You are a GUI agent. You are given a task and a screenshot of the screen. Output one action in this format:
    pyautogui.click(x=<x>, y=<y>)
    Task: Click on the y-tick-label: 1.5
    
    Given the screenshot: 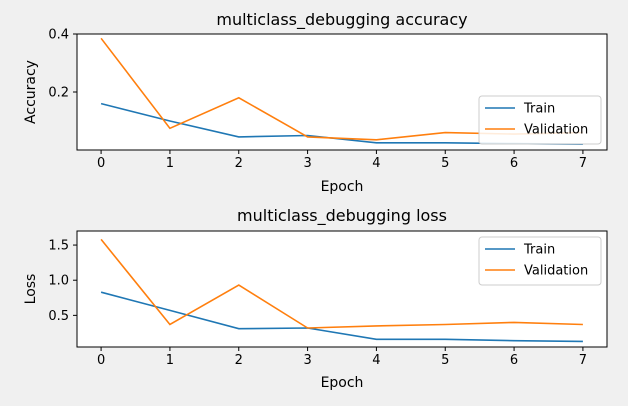 What is the action you would take?
    pyautogui.click(x=58, y=246)
    